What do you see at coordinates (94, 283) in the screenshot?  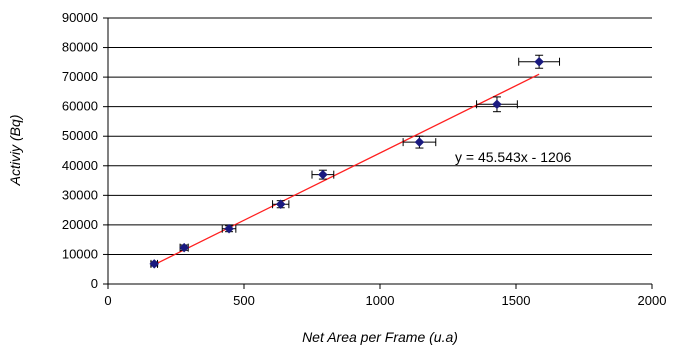 I see `y-tick-label: 0` at bounding box center [94, 283].